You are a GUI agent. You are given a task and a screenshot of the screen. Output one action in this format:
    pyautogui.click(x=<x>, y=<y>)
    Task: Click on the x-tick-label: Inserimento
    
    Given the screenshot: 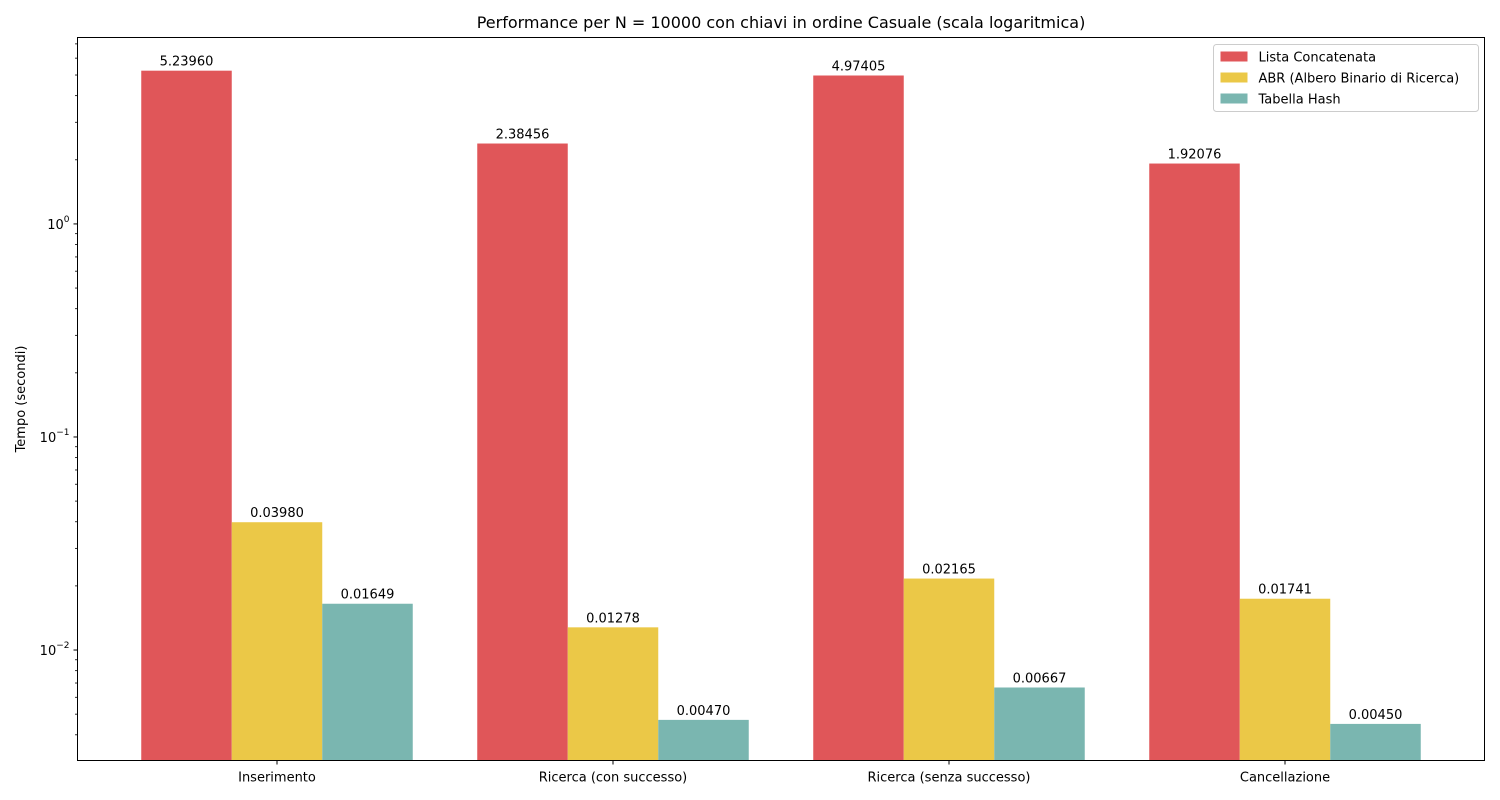 What is the action you would take?
    pyautogui.click(x=277, y=778)
    